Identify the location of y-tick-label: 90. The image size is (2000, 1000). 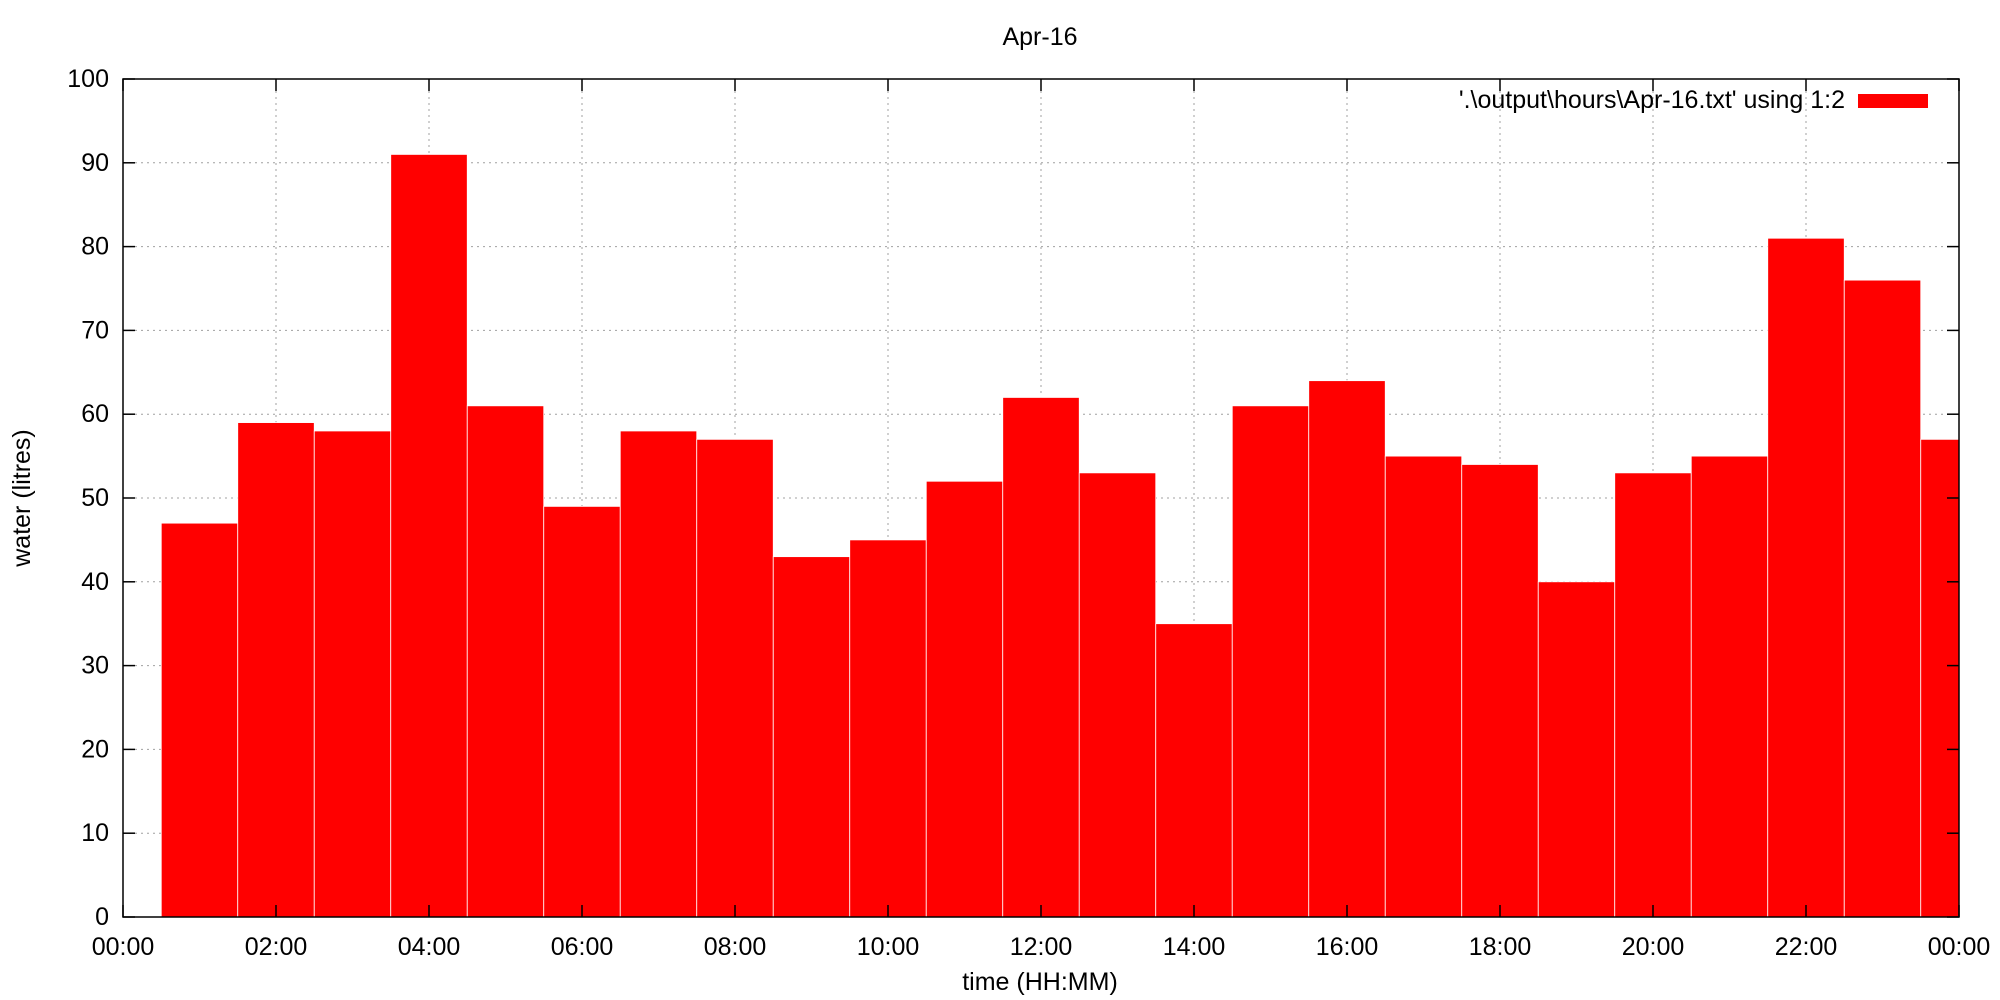
(95, 163).